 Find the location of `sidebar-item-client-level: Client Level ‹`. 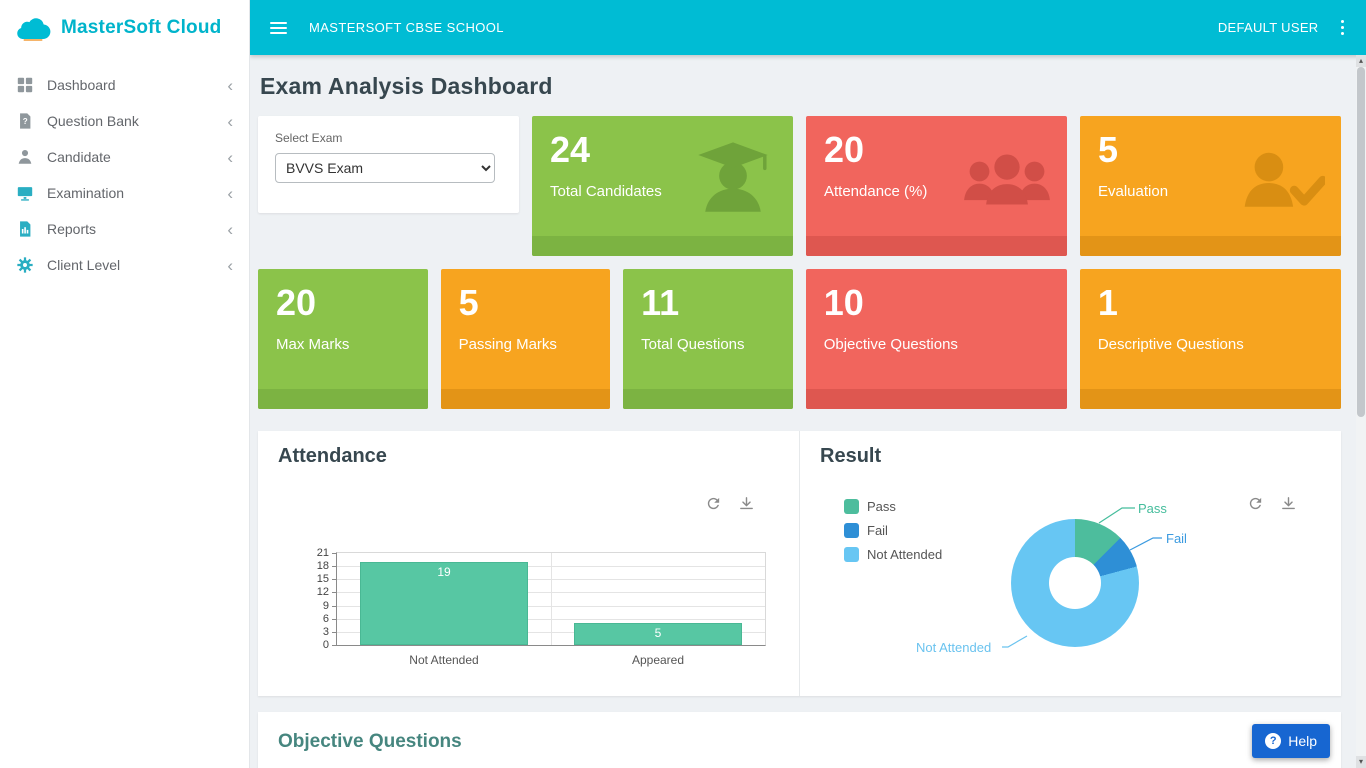

sidebar-item-client-level: Client Level ‹ is located at coordinates (124, 265).